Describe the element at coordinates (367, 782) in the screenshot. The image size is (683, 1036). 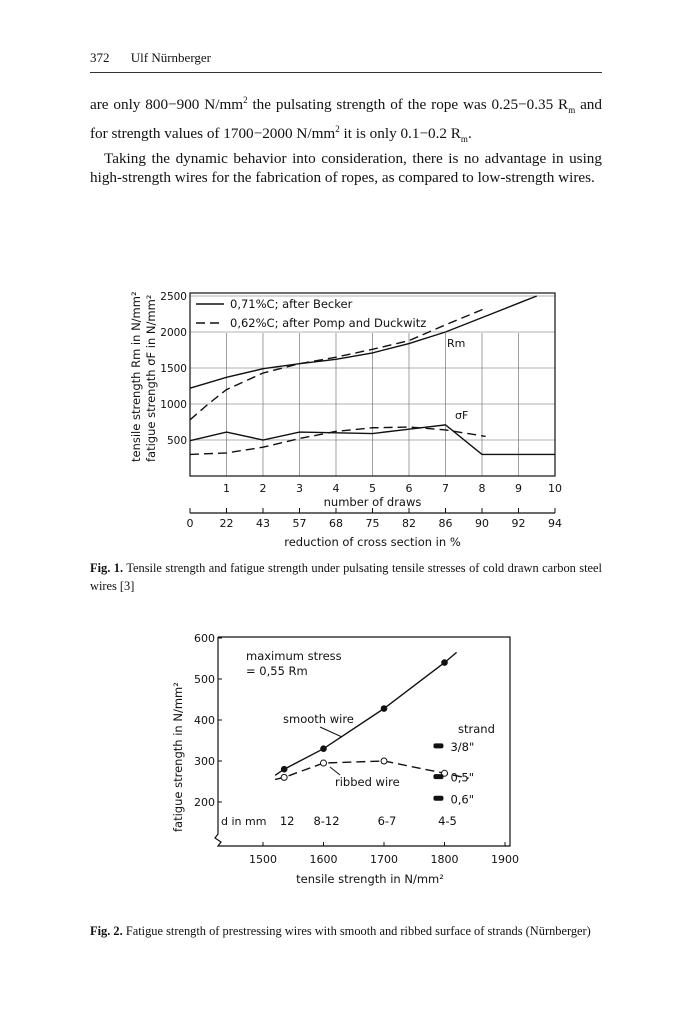
I see `label-ribbed-wire: ribbed wire` at that location.